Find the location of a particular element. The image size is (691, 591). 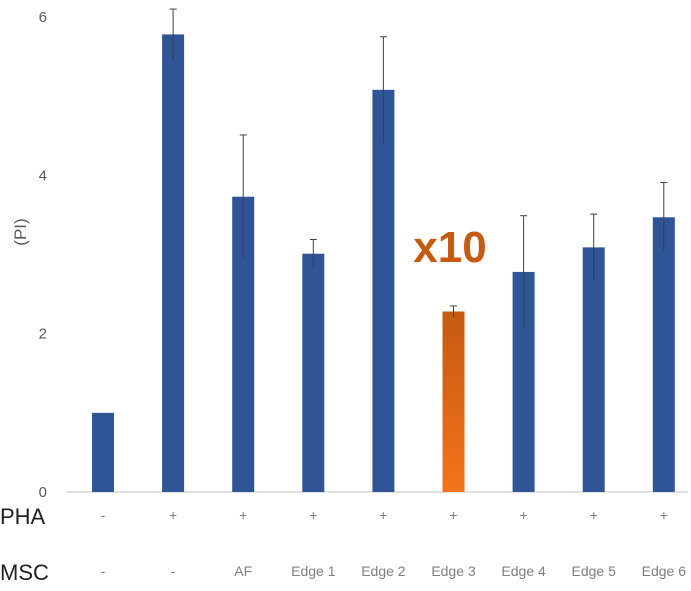

row-pha-value-4: + is located at coordinates (383, 515).